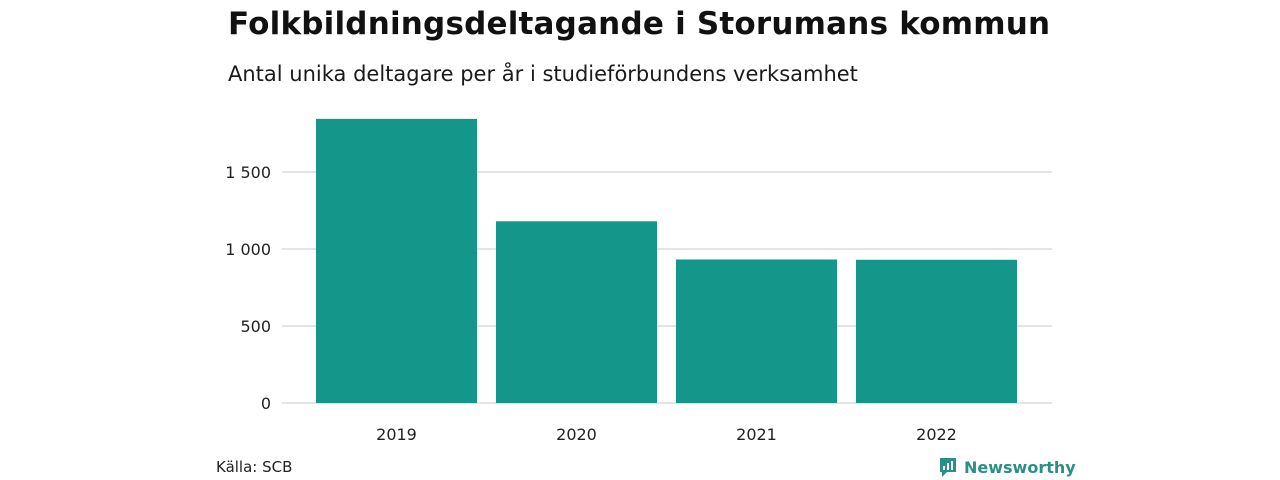  I want to click on bar-2022, so click(936, 331).